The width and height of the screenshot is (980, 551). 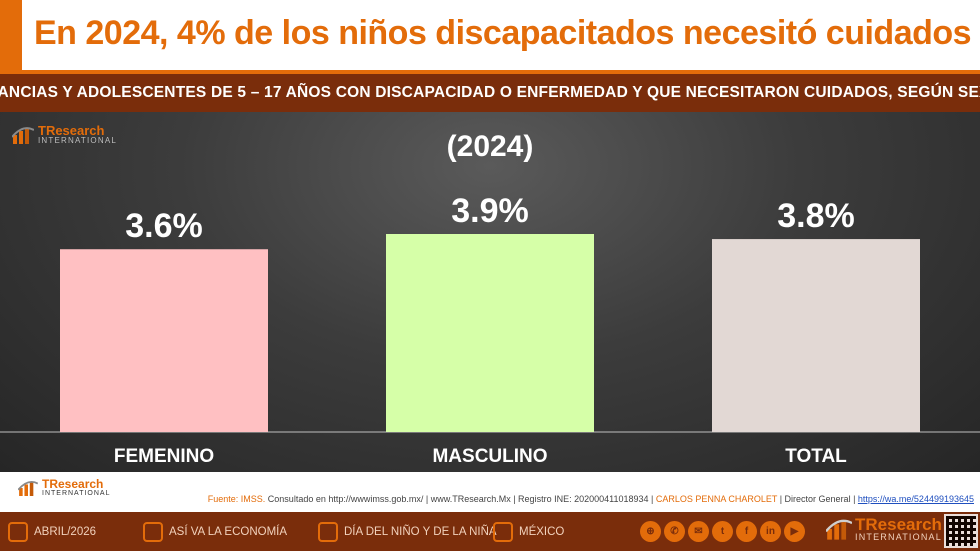 I want to click on topic-label: DÍA DEL NIÑO Y DE LA NIÑA, so click(x=420, y=531).